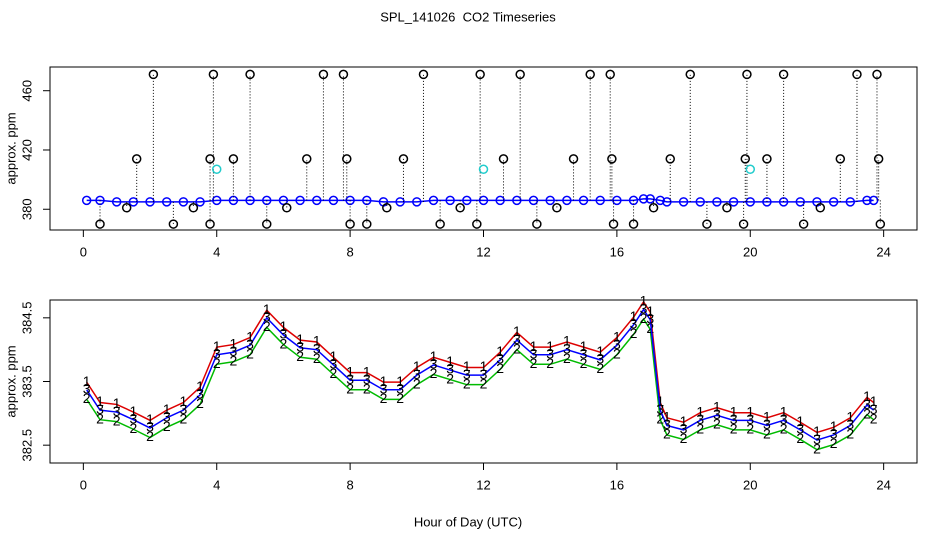  What do you see at coordinates (26, 318) in the screenshot?
I see `y-tick-label: 384.5` at bounding box center [26, 318].